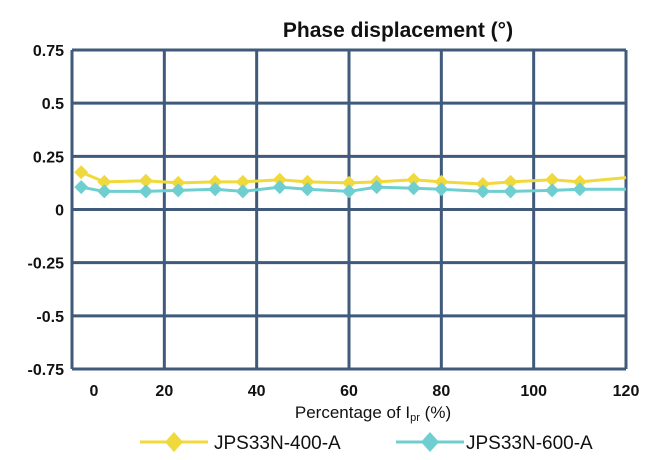 This screenshot has height=460, width=667. Describe the element at coordinates (46, 264) in the screenshot. I see `y-tick-label: -0.25` at that location.